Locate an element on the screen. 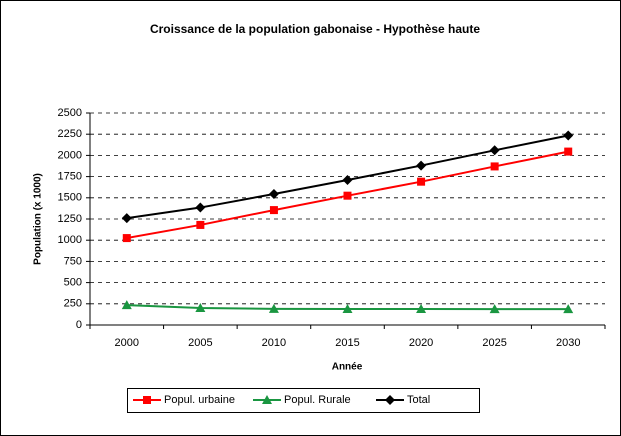 This screenshot has height=436, width=621. y-tick-label: 0 is located at coordinates (79, 325).